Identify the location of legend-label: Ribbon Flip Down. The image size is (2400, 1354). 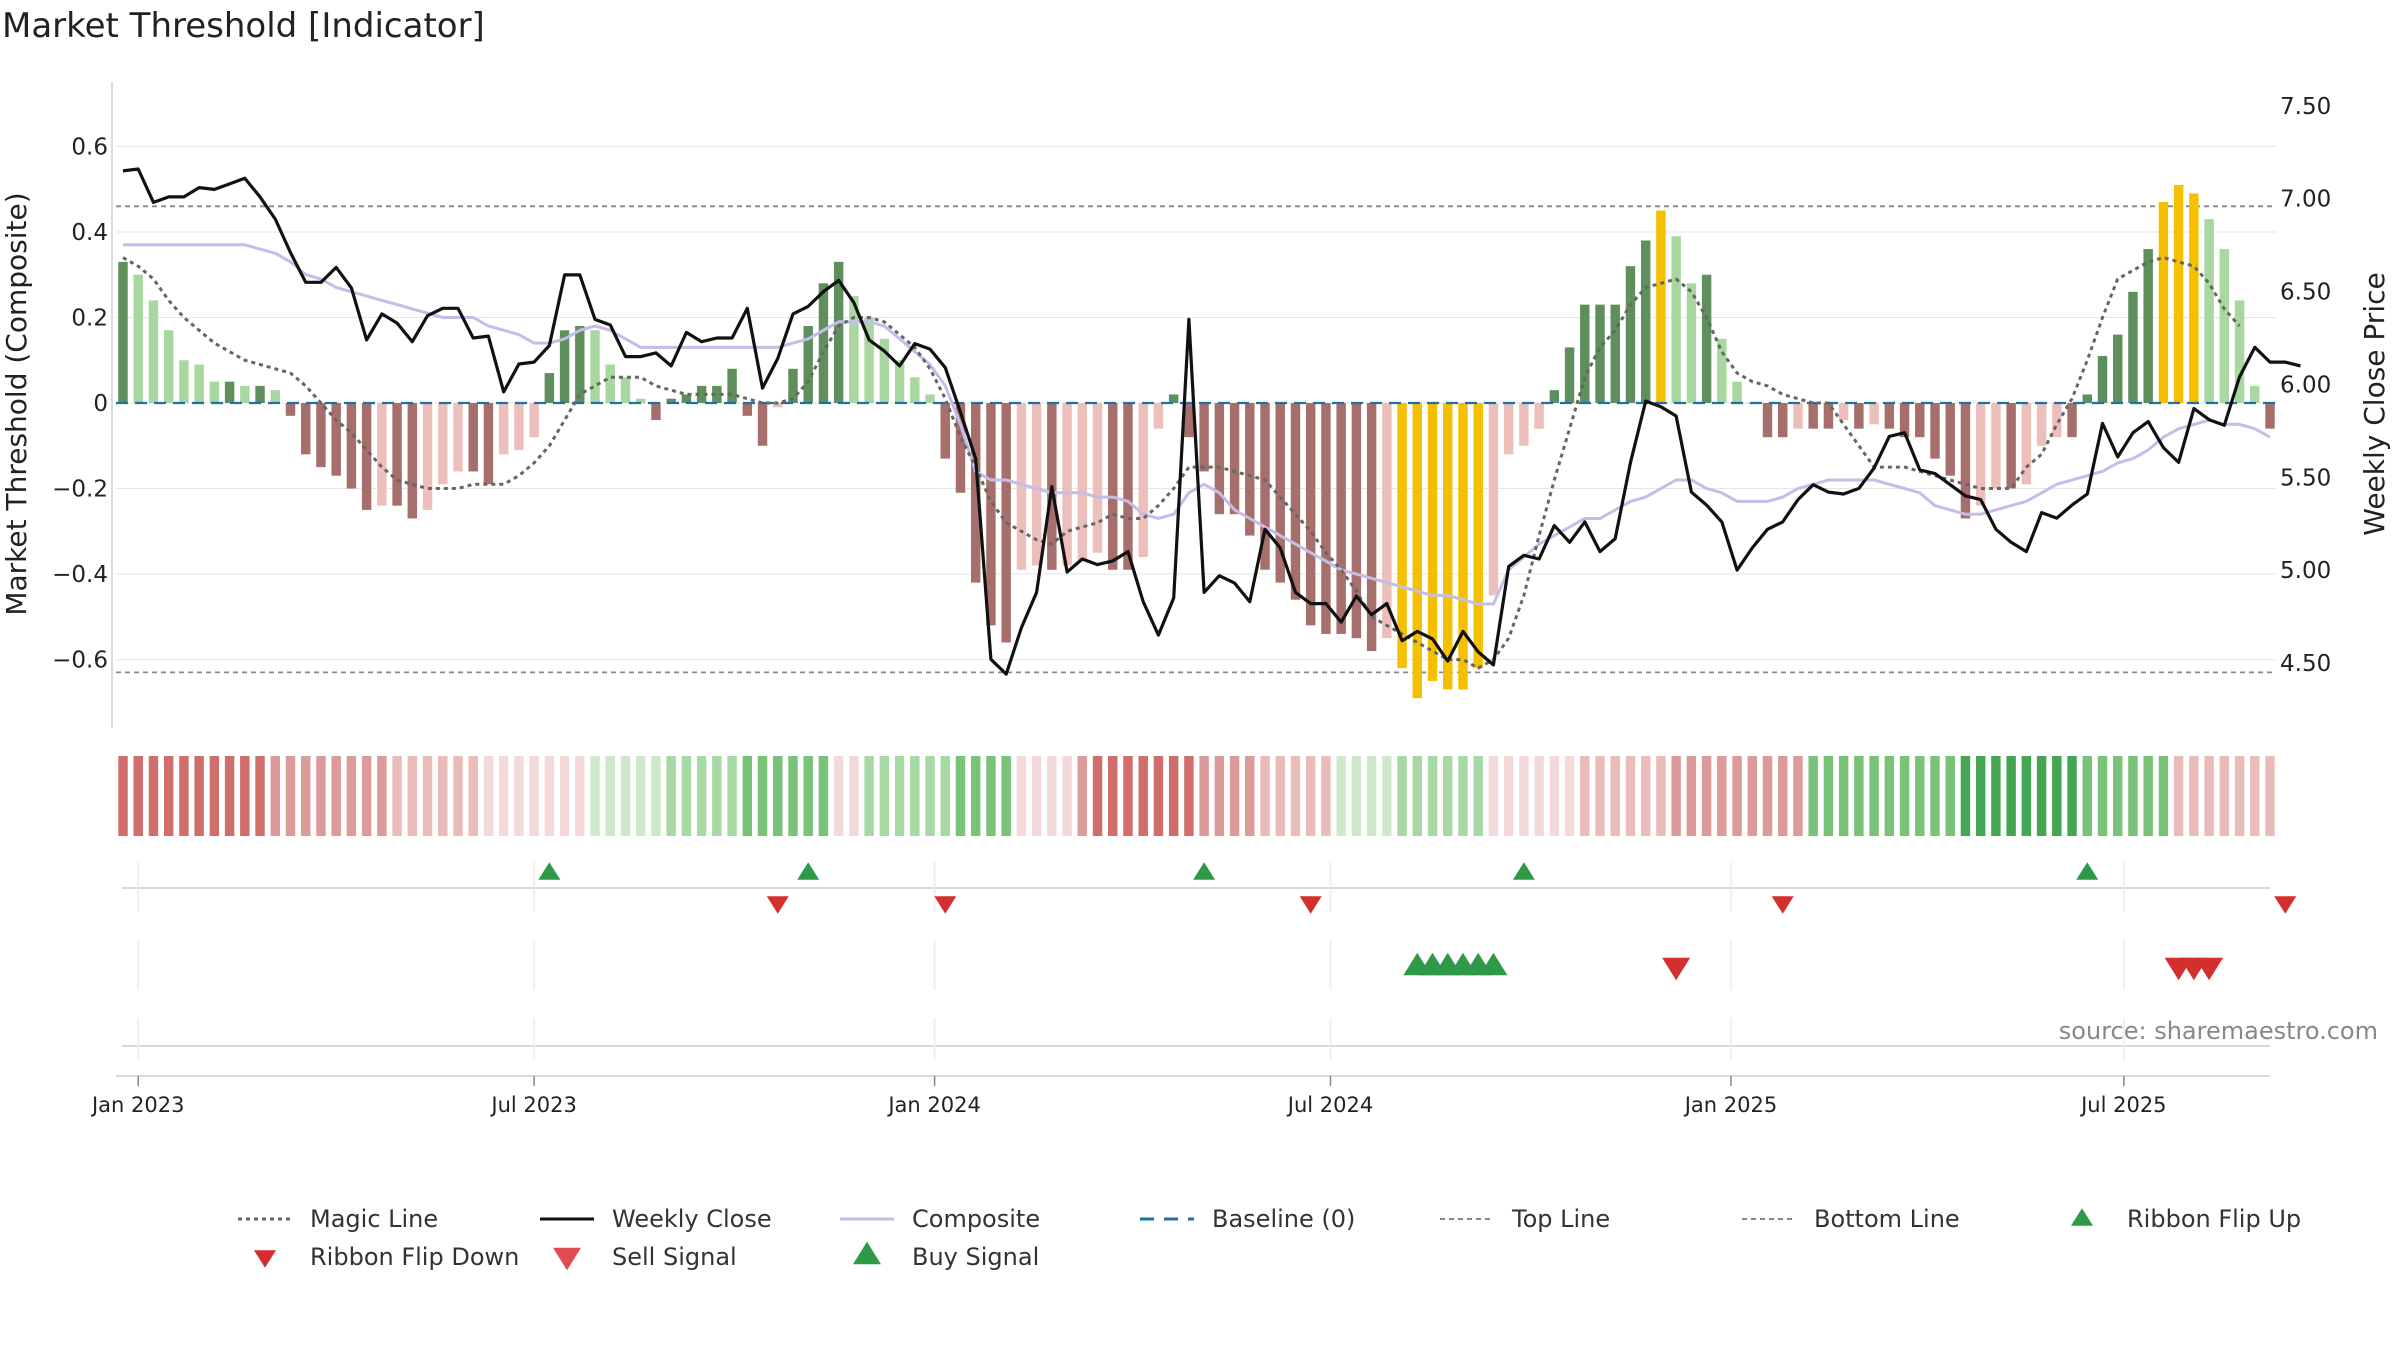
(414, 1257).